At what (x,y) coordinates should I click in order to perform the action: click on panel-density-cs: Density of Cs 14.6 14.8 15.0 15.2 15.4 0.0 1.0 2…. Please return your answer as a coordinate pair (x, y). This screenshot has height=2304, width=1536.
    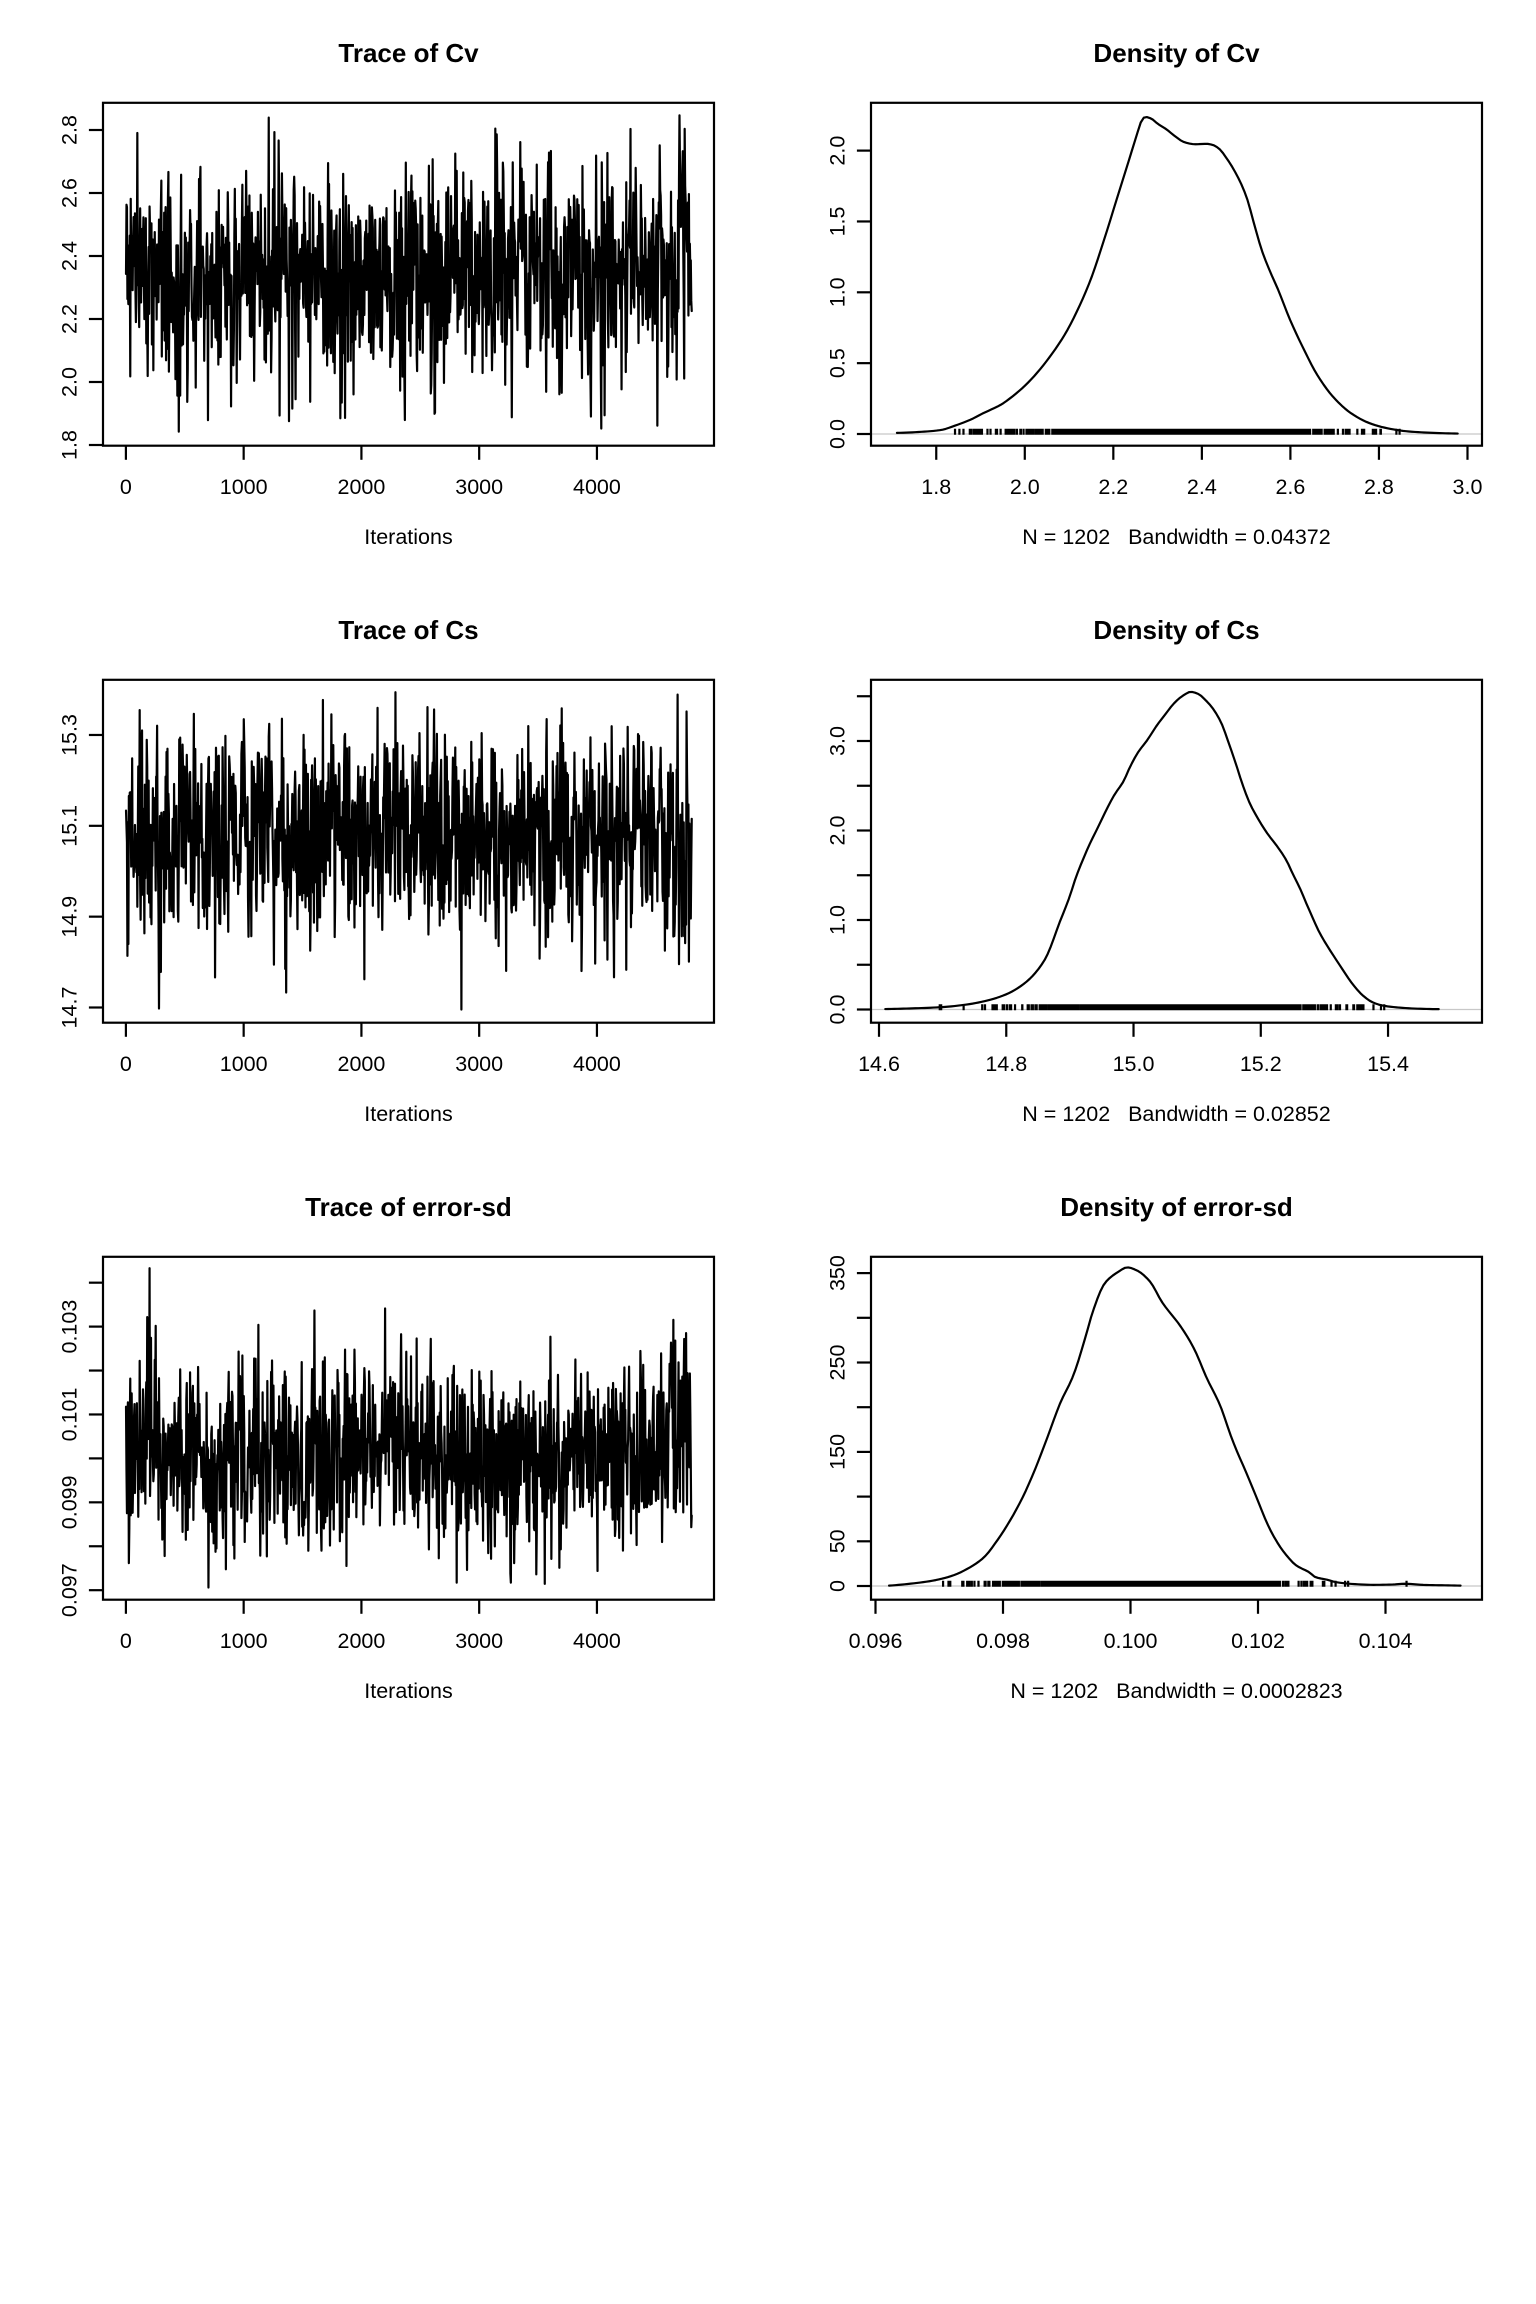
    Looking at the image, I should click on (1152, 865).